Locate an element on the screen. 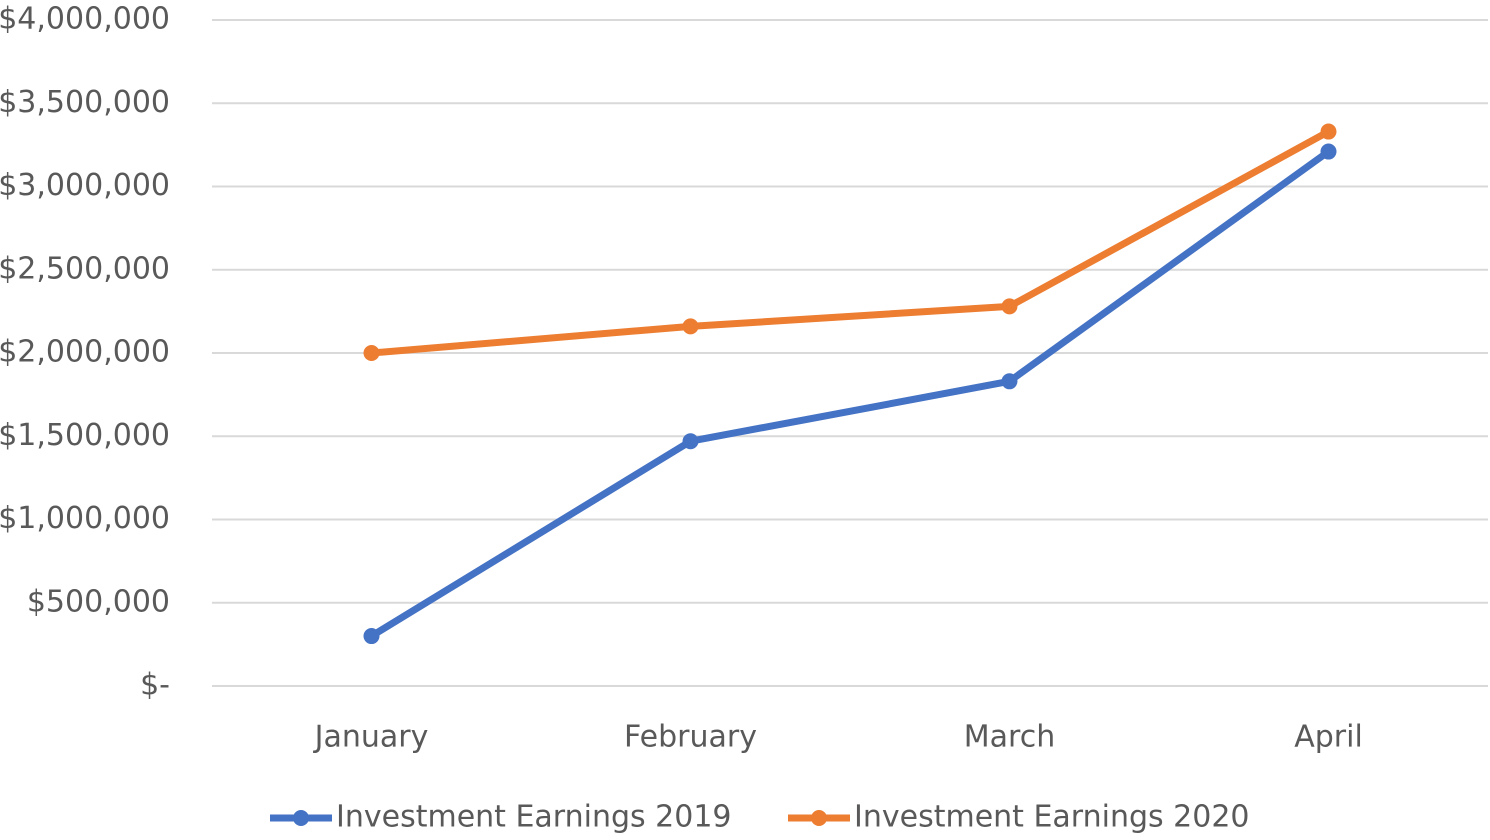  y-tick-label: $500,000 is located at coordinates (98, 601).